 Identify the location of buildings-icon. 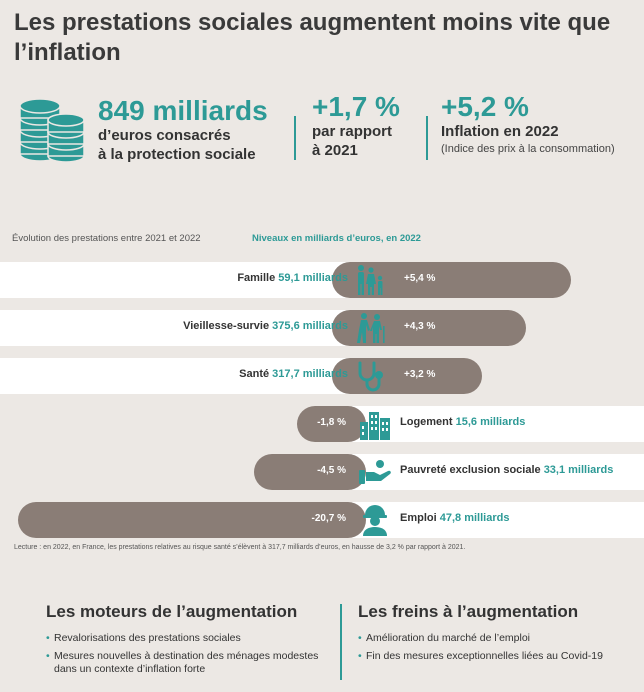
(375, 424).